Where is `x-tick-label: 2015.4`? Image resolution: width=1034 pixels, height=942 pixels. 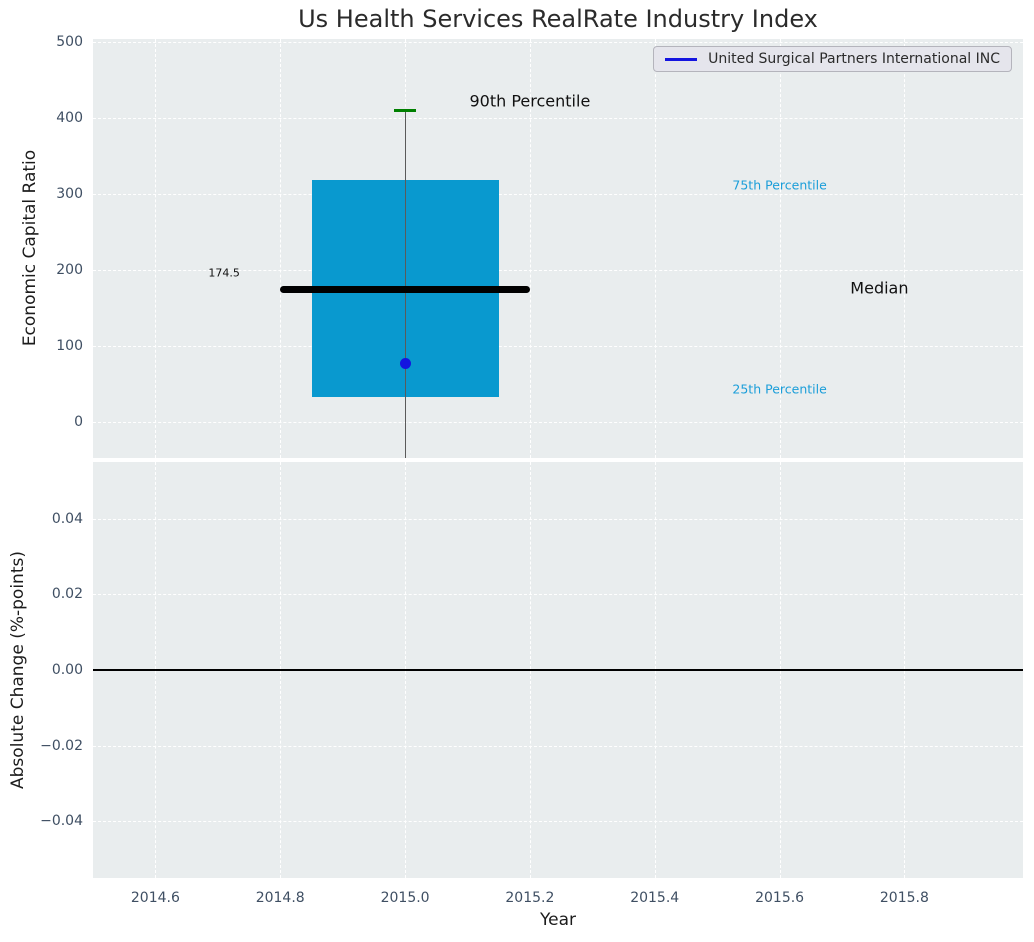
x-tick-label: 2015.4 is located at coordinates (655, 898).